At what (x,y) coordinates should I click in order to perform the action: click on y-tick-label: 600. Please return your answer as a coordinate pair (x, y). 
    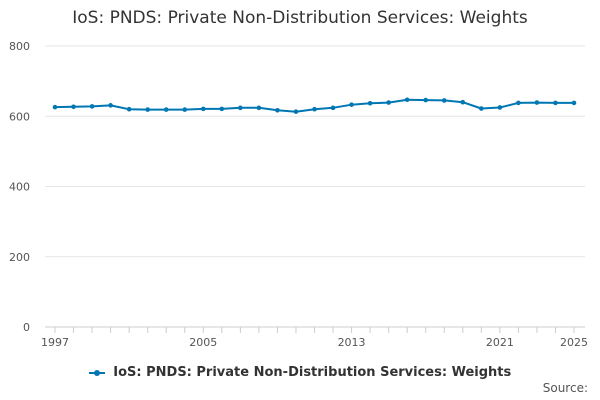
    Looking at the image, I should click on (19, 116).